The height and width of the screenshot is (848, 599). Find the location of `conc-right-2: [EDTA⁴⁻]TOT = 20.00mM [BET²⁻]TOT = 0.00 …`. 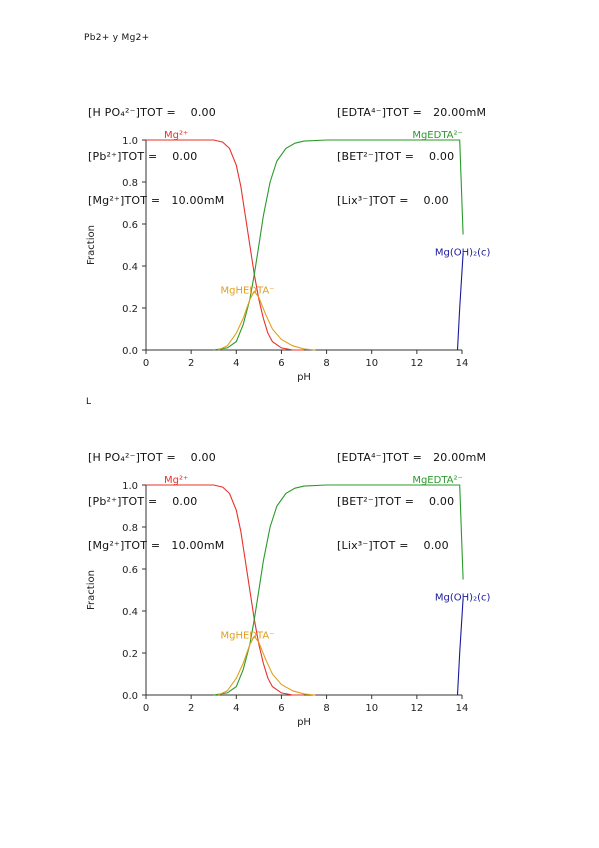

conc-right-2: [EDTA⁴⁻]TOT = 20.00mM [BET²⁻]TOT = 0.00 … is located at coordinates (411, 501).